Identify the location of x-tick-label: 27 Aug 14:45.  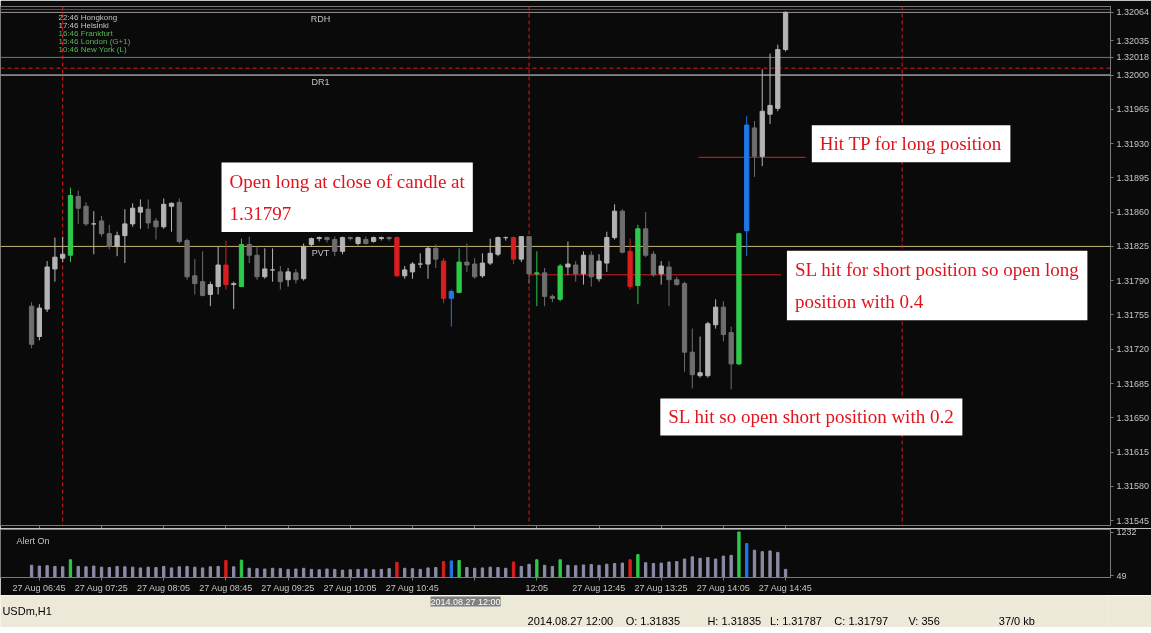
(785, 587).